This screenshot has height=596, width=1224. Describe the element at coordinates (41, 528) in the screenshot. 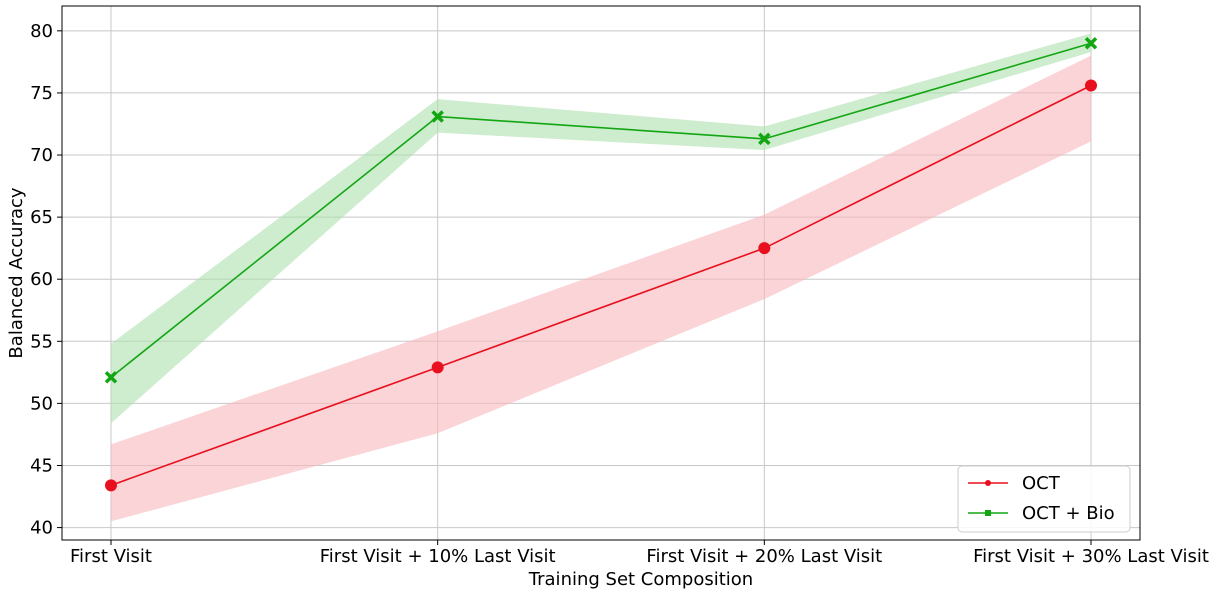

I see `y-tick-label: 40` at that location.